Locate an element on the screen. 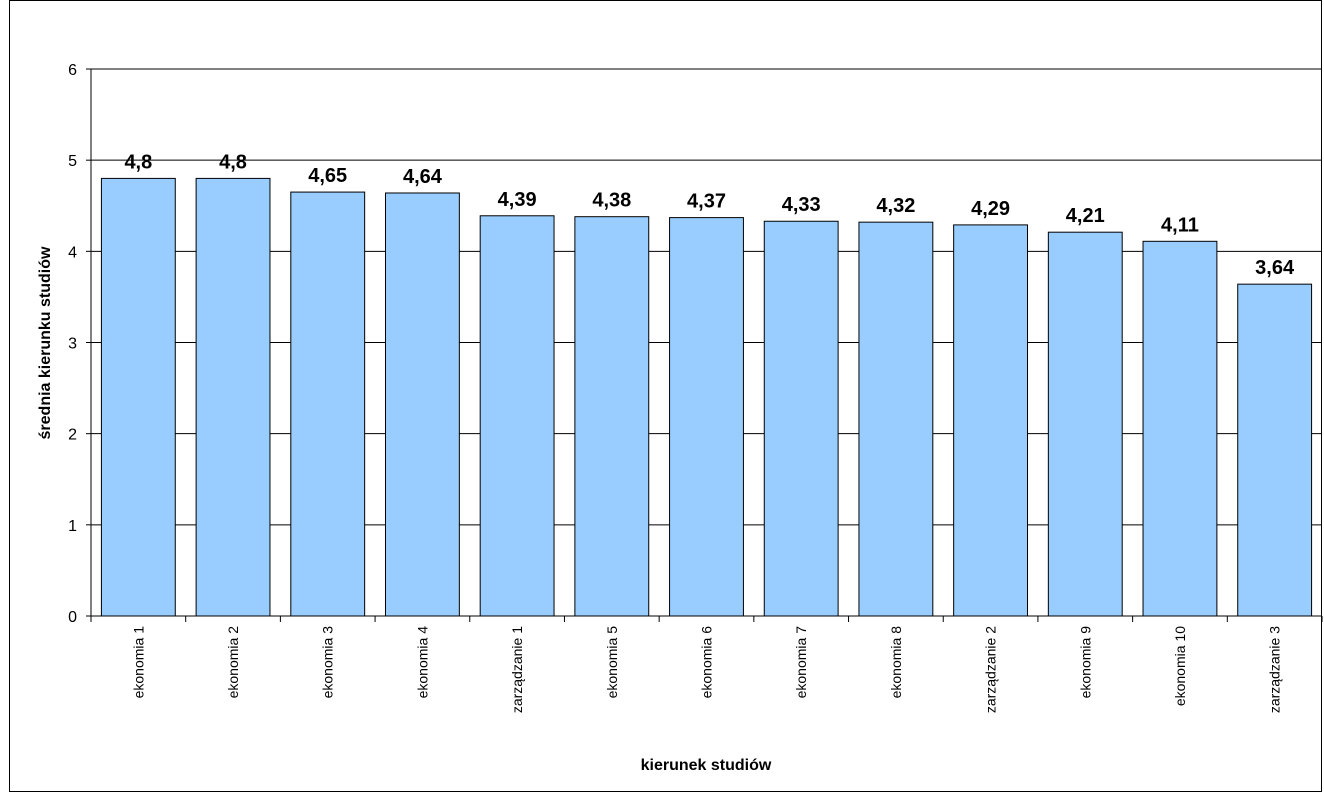 The image size is (1324, 794). x-tick-label: ekonomia 9 is located at coordinates (1085, 662).